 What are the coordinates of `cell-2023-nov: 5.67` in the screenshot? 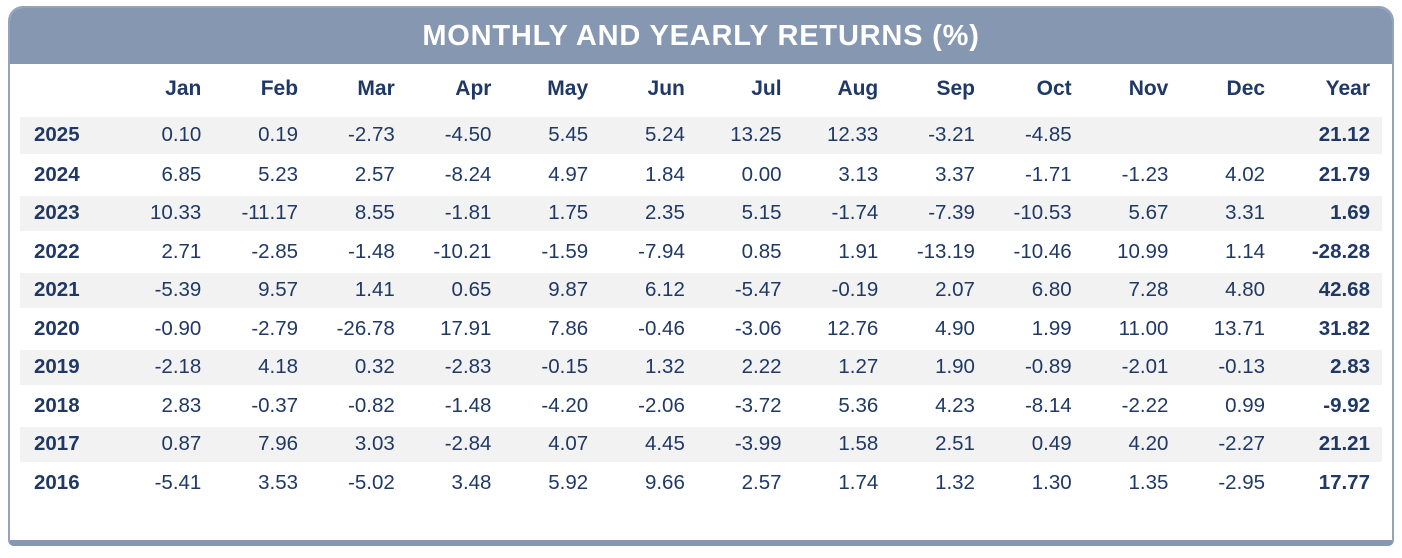 It's located at (1124, 214).